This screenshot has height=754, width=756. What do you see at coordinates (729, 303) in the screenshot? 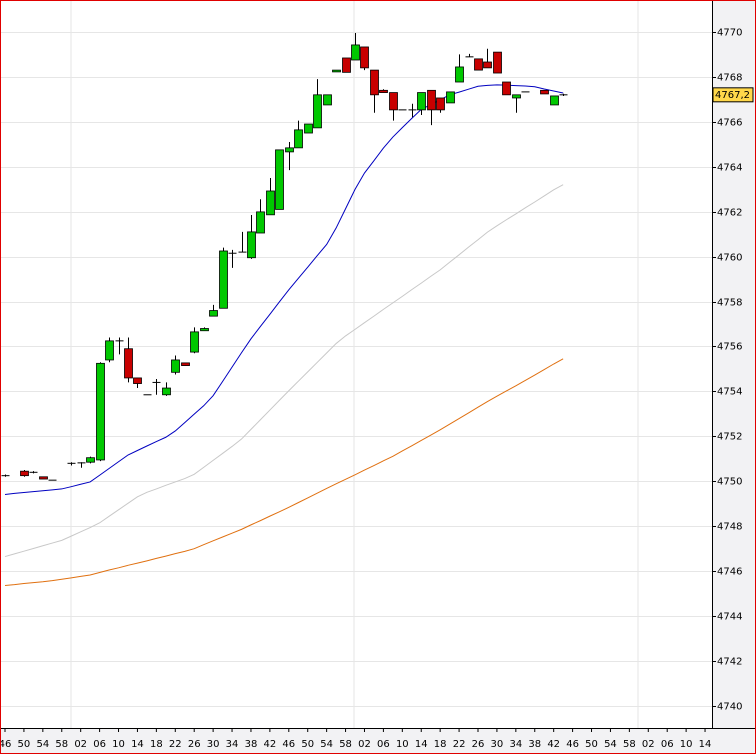
I see `y-tick-label: 4758` at bounding box center [729, 303].